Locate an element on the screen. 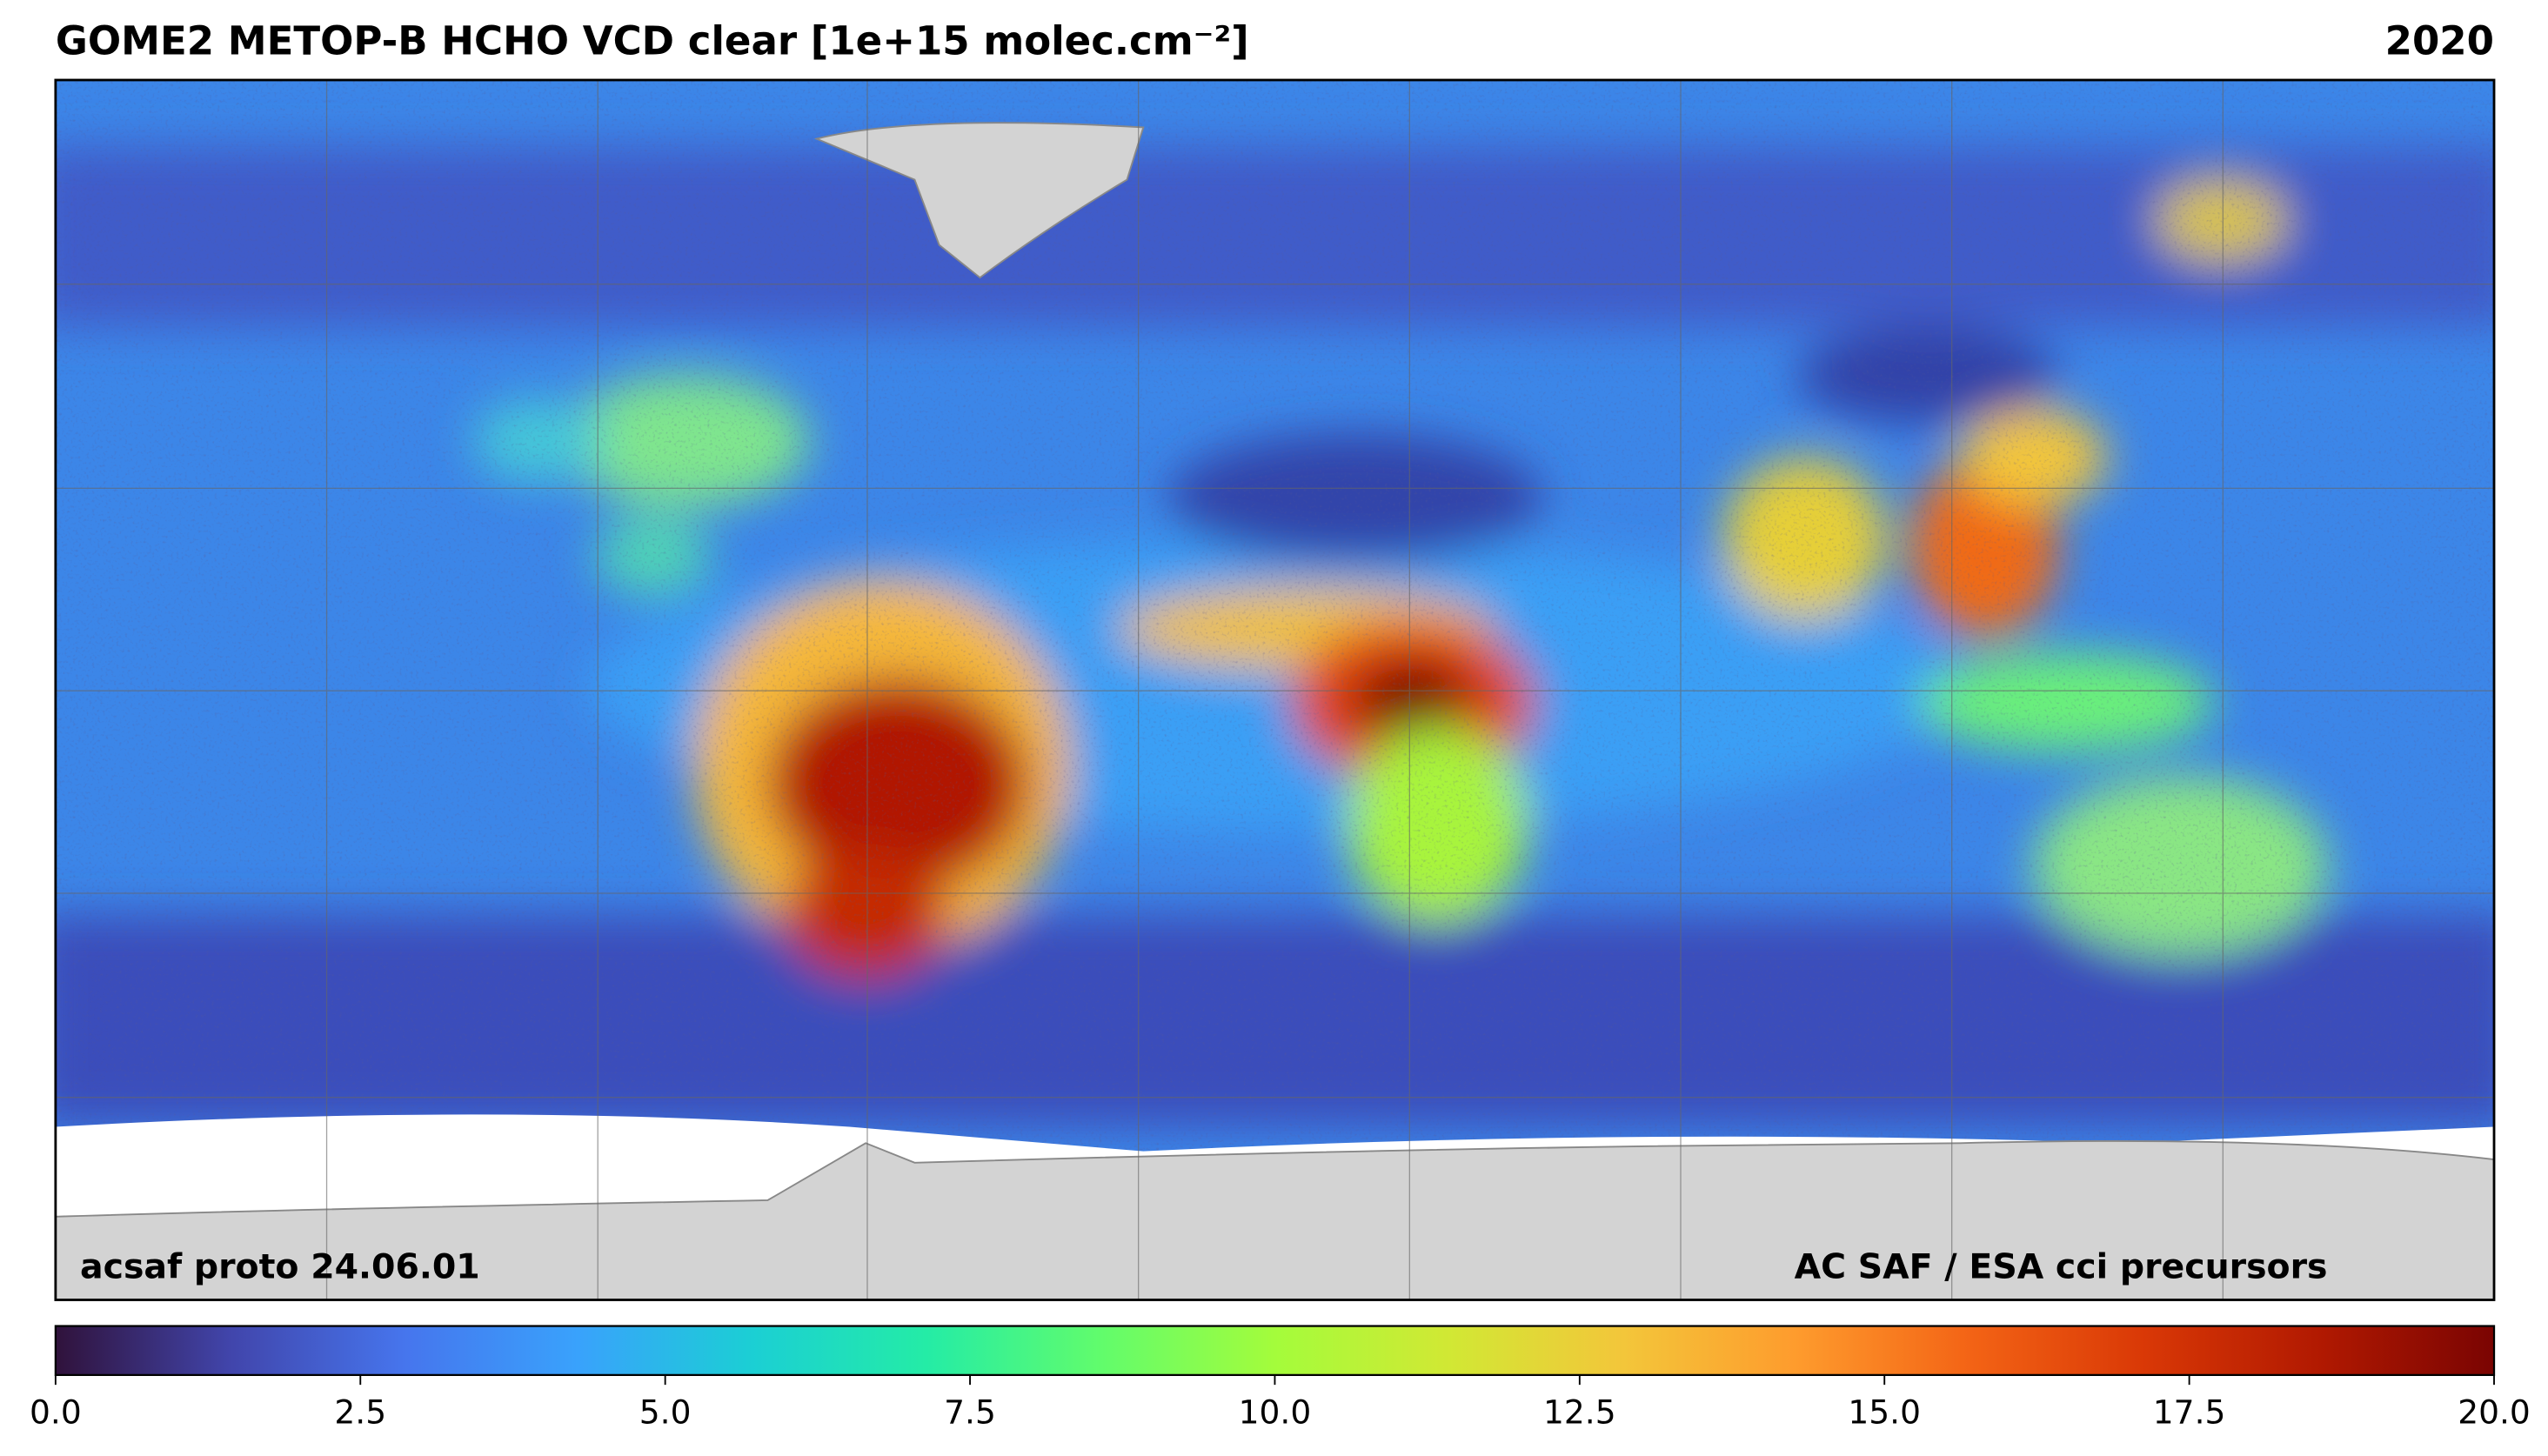  colorbar-tick-label: 20.0 is located at coordinates (2494, 1412).